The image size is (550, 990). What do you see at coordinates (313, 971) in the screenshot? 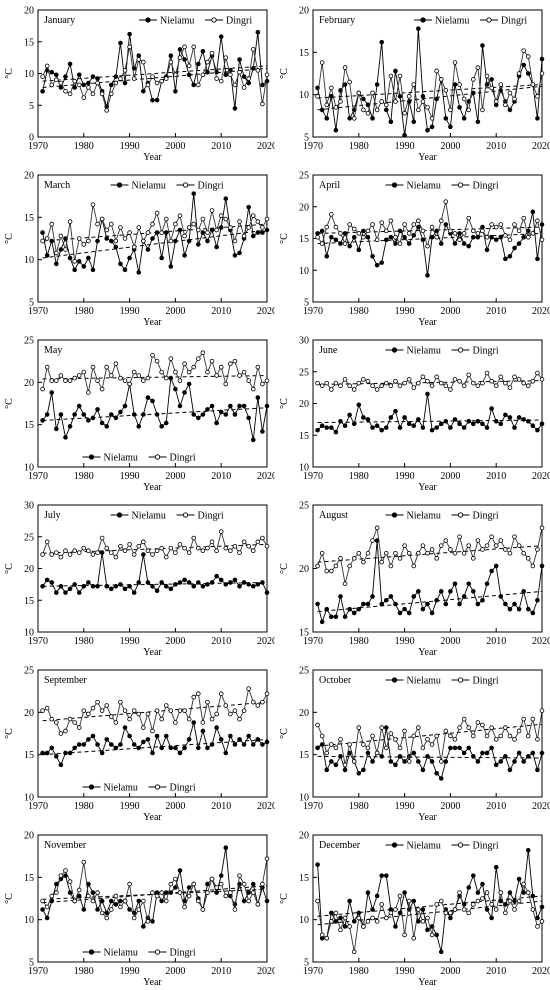
I see `x-tick-label: 1970` at bounding box center [313, 971].